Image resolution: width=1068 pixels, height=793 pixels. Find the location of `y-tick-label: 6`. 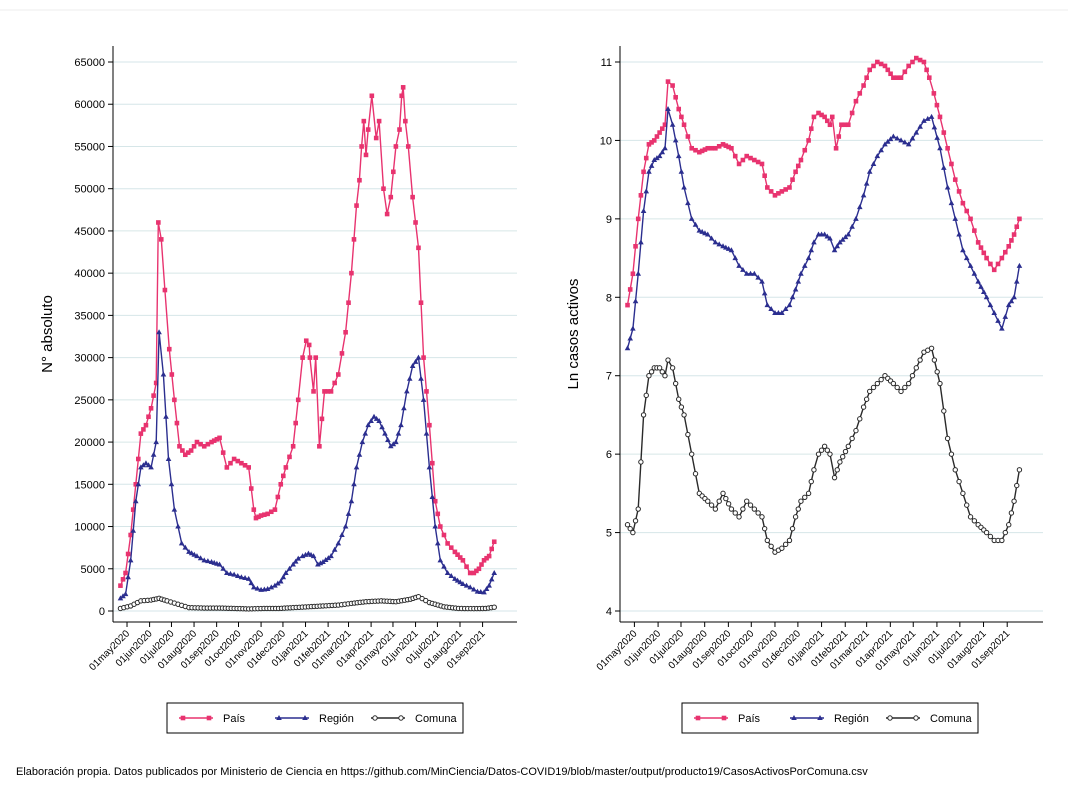

y-tick-label: 6 is located at coordinates (609, 455).